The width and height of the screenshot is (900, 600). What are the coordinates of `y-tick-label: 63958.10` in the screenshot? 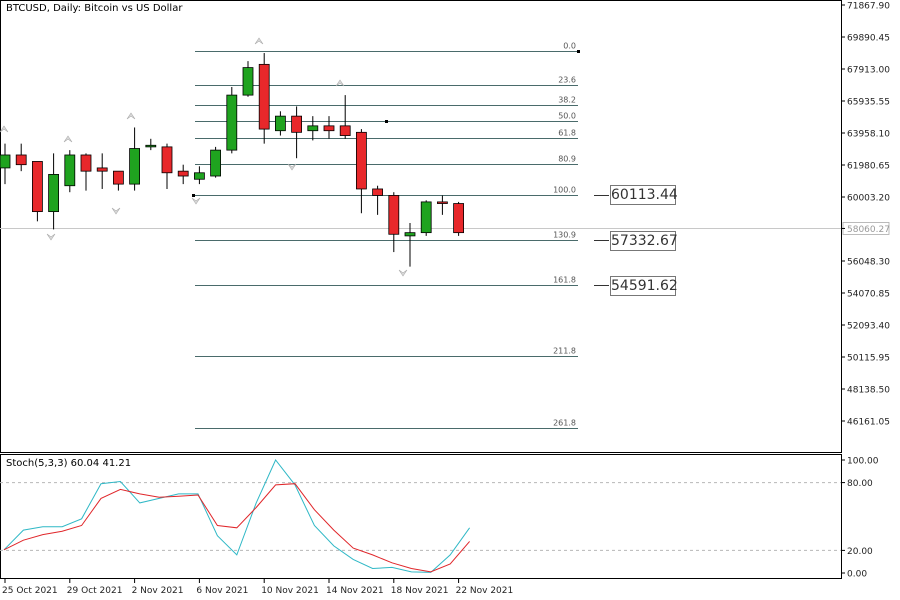 It's located at (868, 135).